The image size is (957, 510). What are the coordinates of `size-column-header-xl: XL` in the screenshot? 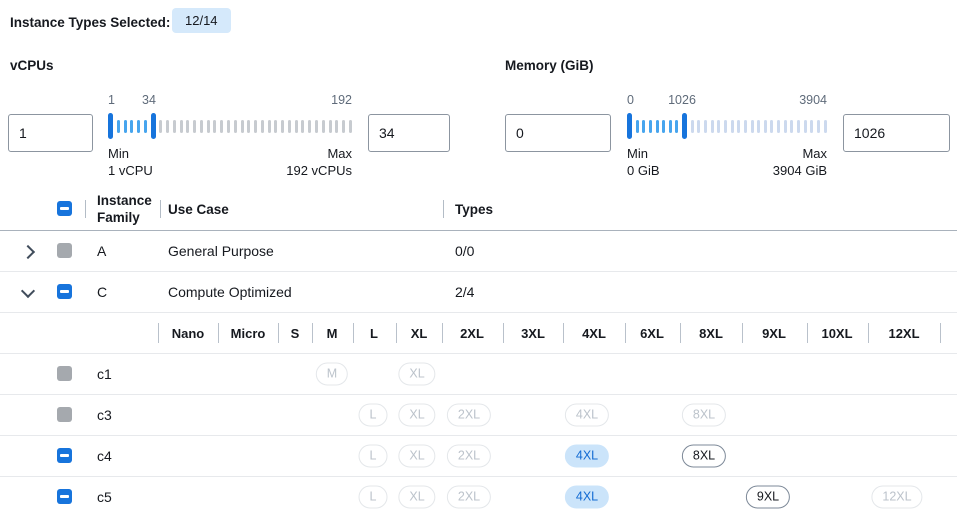 It's located at (419, 333).